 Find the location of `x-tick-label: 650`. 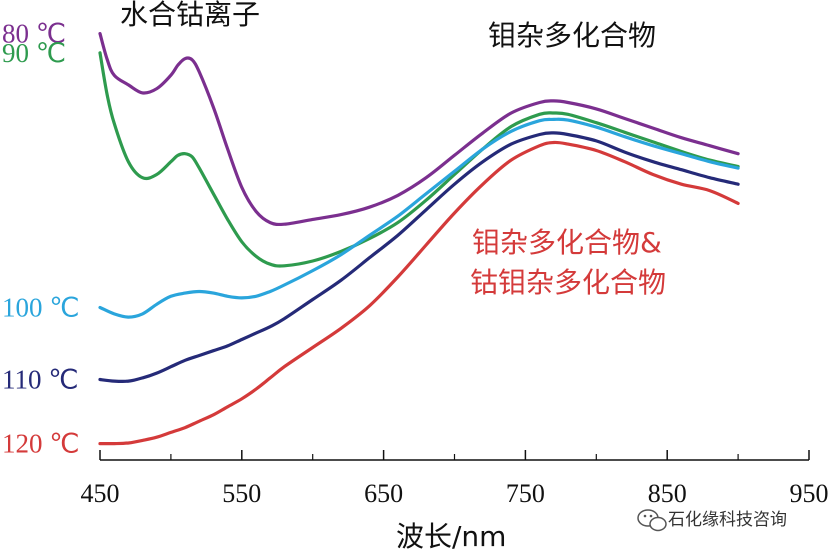

x-tick-label: 650 is located at coordinates (383, 493).